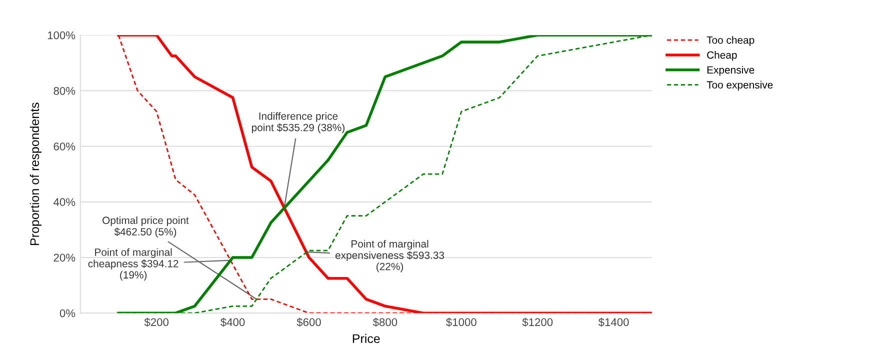 The image size is (893, 351). I want to click on annotation: Point of marginal expensiveness $593.33 (22%), so click(389, 256).